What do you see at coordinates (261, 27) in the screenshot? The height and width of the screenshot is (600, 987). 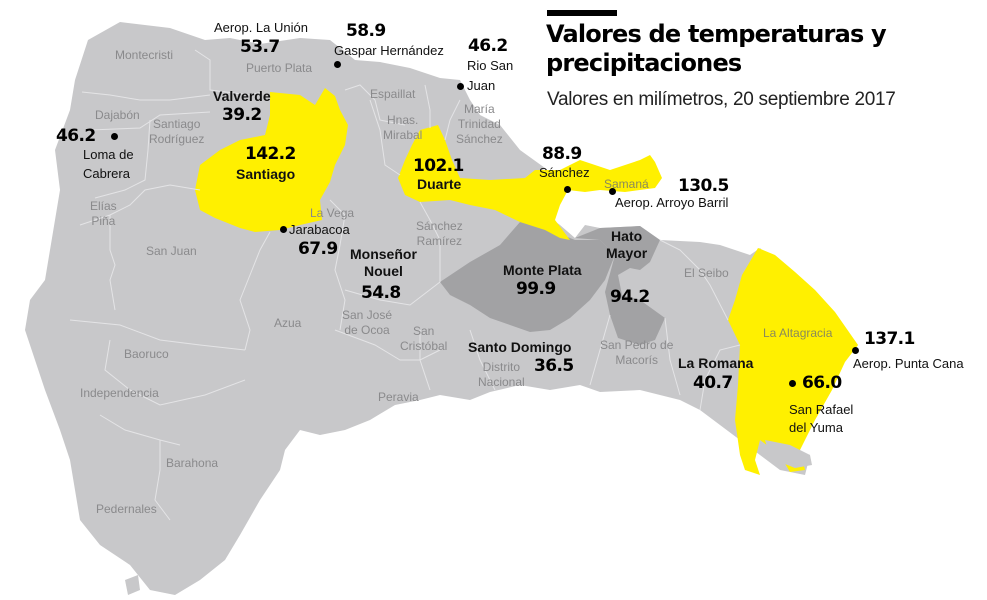 I see `station-name-la-union: Aerop. La Unión` at bounding box center [261, 27].